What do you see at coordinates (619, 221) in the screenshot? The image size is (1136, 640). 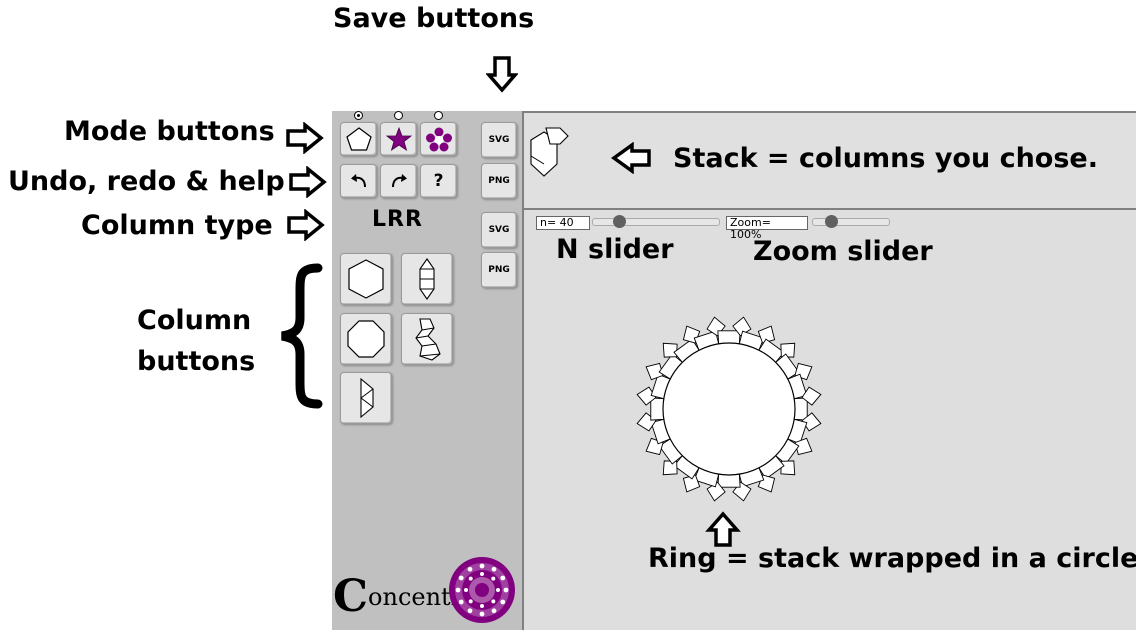 I see `n-slider-thumb` at bounding box center [619, 221].